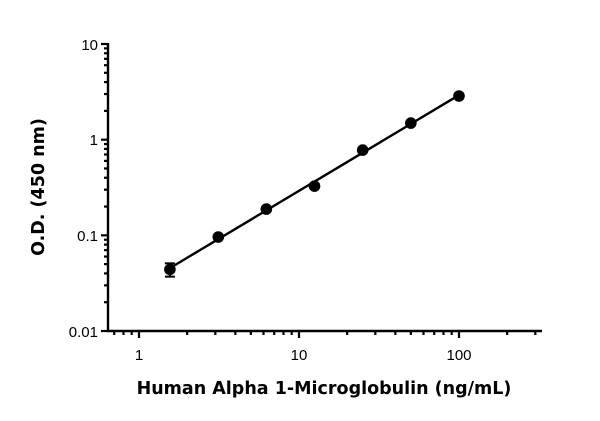 The image size is (600, 421). Describe the element at coordinates (299, 355) in the screenshot. I see `x-tick-label-10: 10` at that location.